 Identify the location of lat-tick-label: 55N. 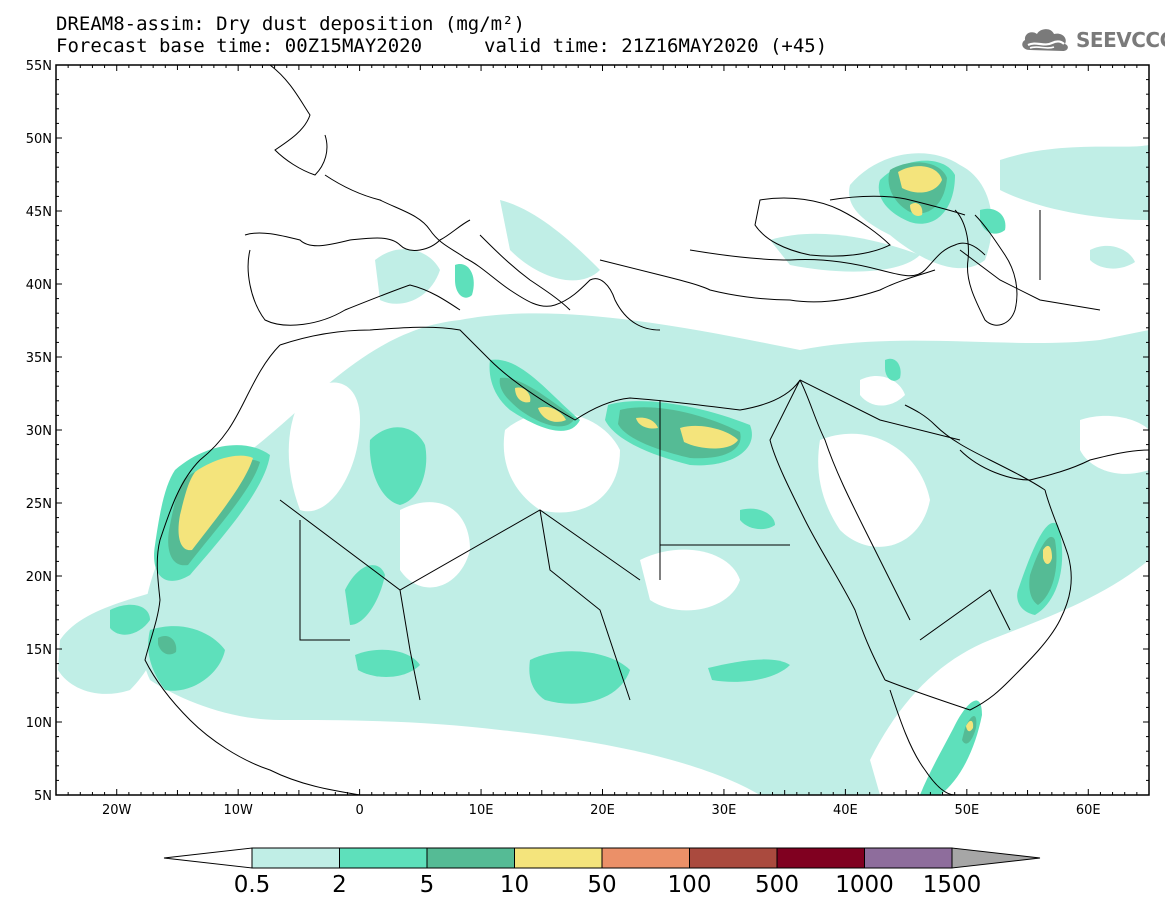
(39, 66).